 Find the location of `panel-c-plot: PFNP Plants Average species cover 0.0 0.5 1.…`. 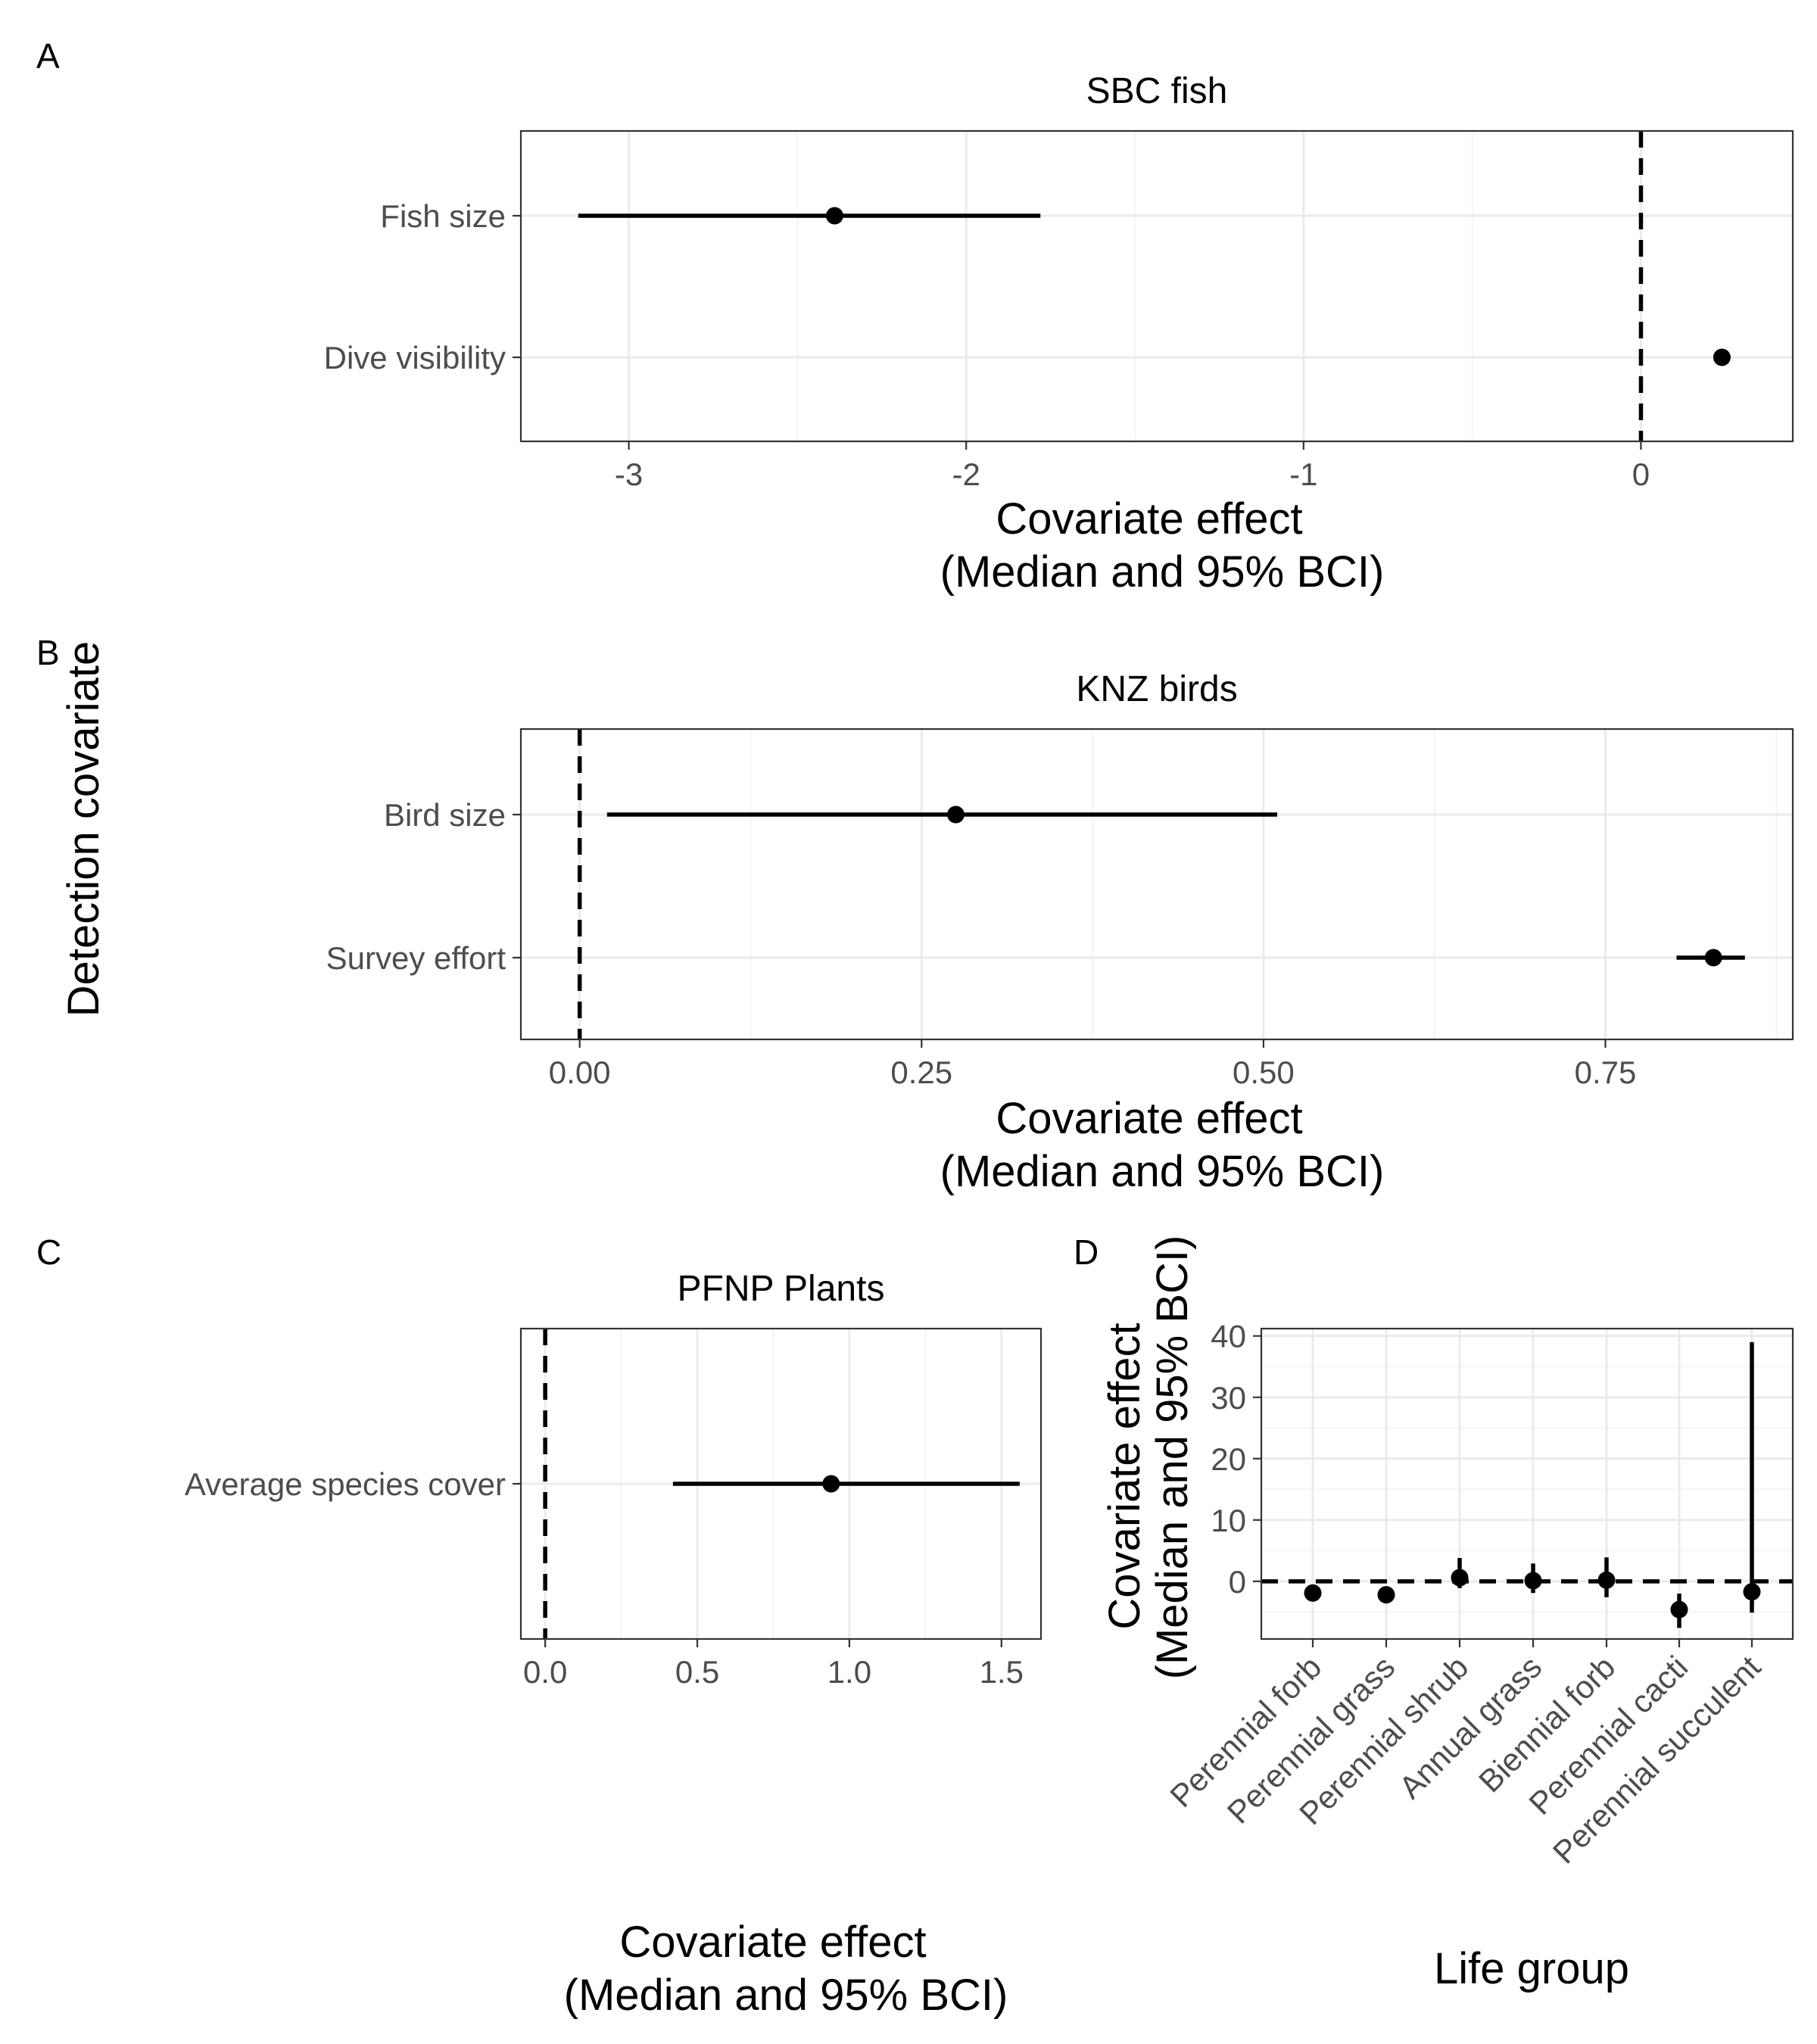

panel-c-plot: PFNP Plants Average species cover 0.0 0.5 1.… is located at coordinates (614, 1479).